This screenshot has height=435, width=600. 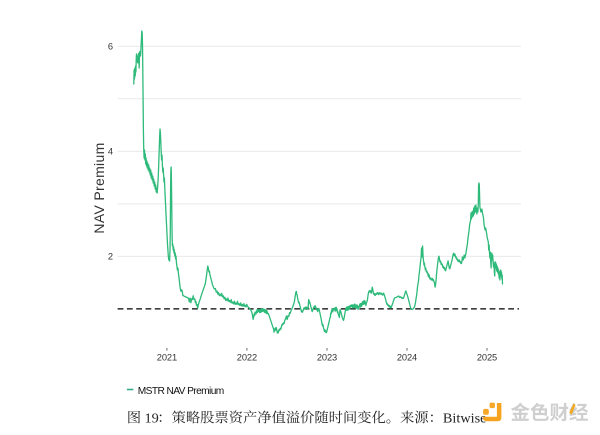 What do you see at coordinates (110, 152) in the screenshot?
I see `svg-text: 4` at bounding box center [110, 152].